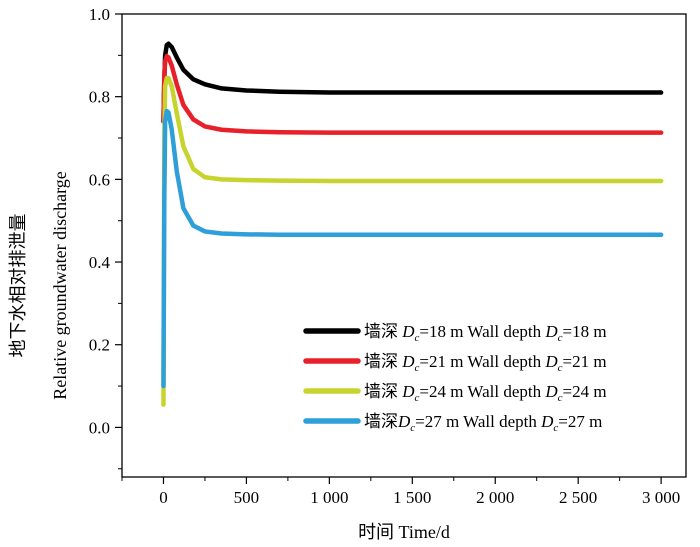  I want to click on x-tick-label: 500, so click(247, 497).